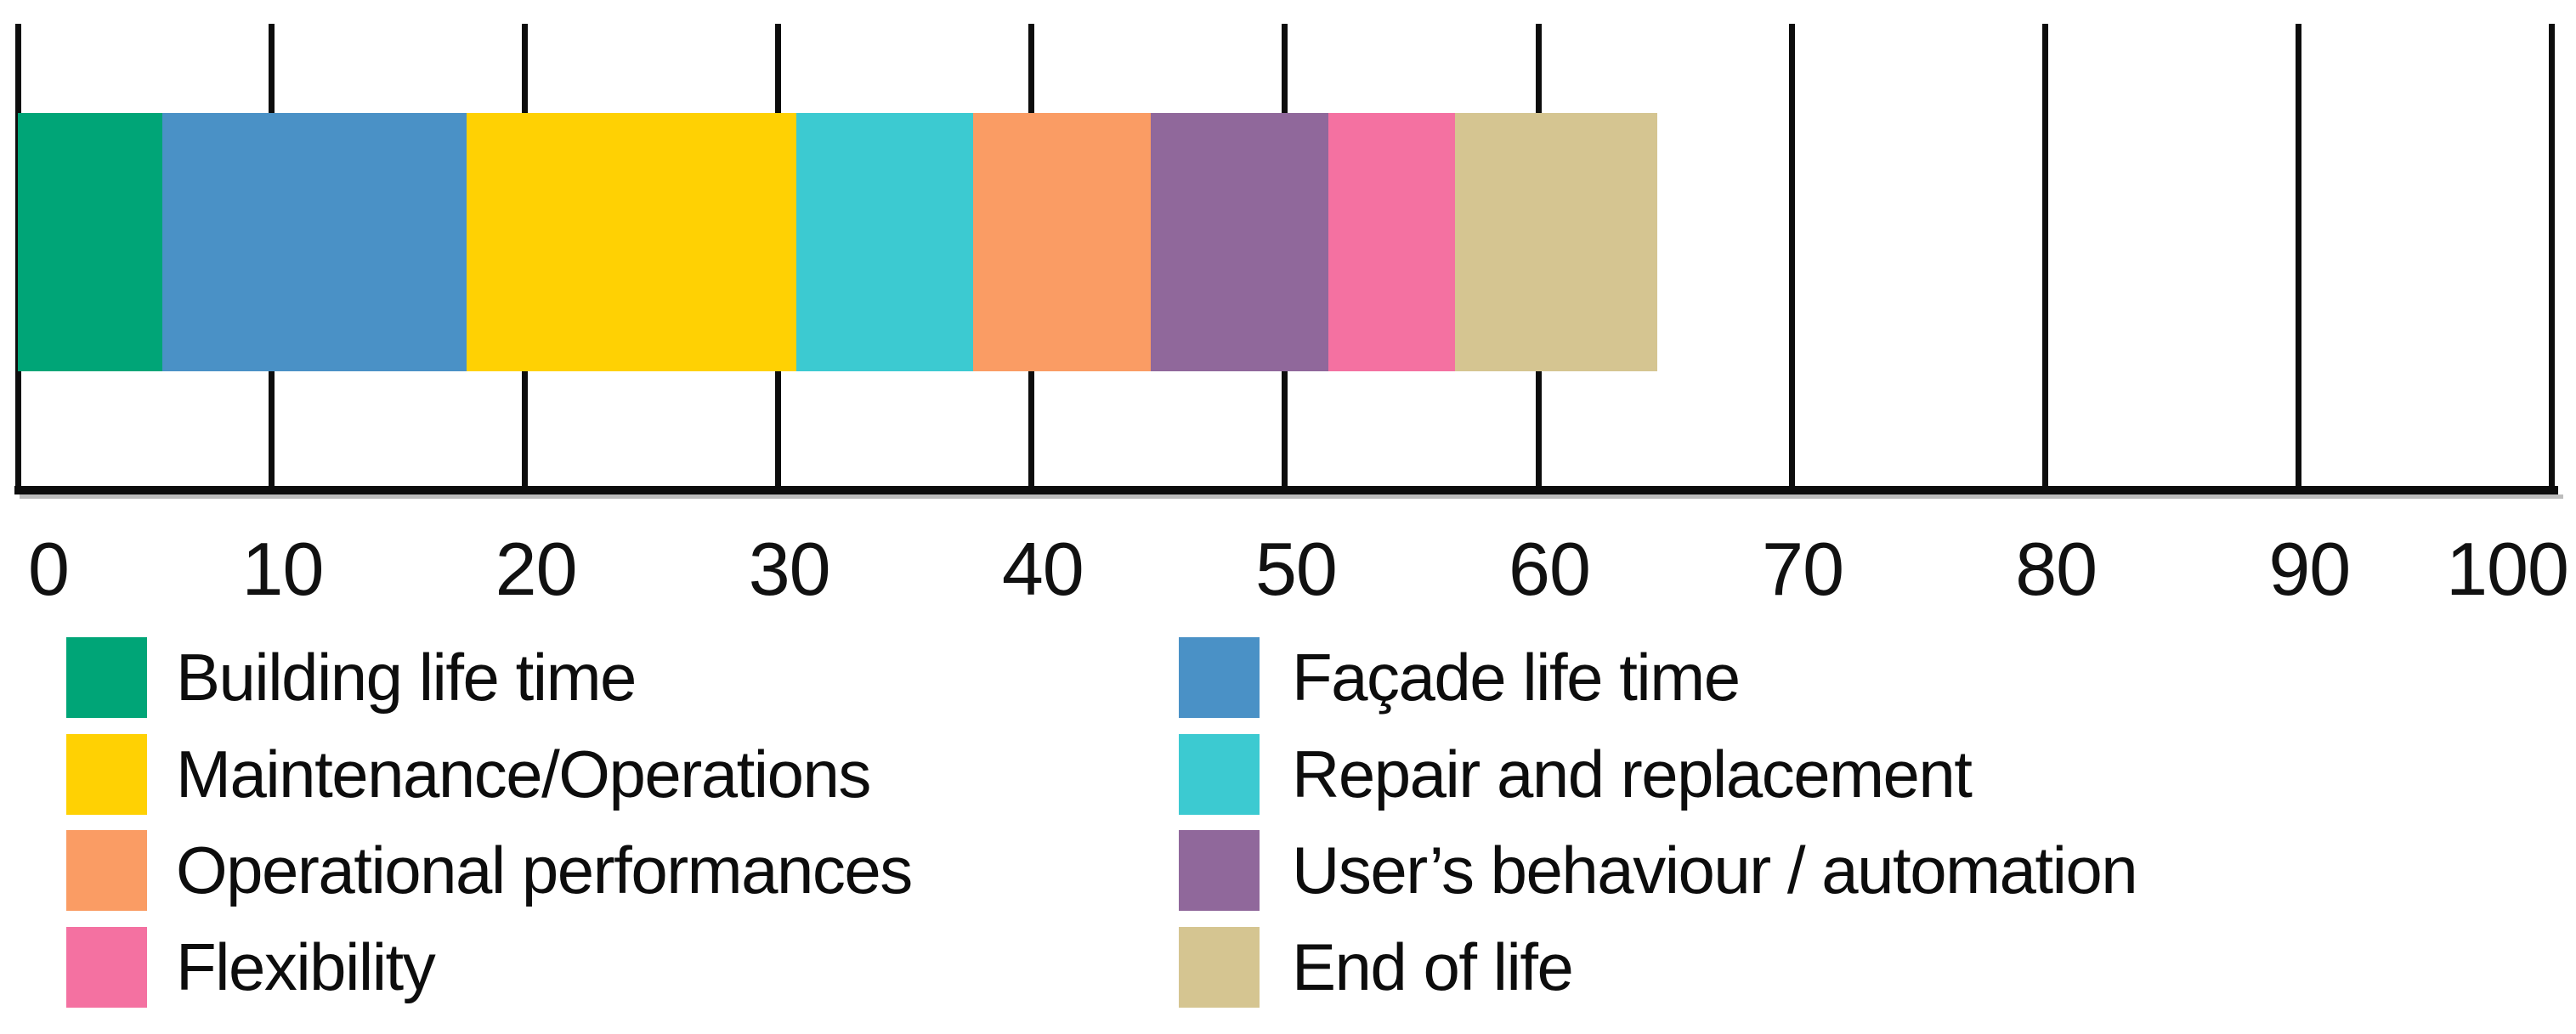 Image resolution: width=2576 pixels, height=1034 pixels. Describe the element at coordinates (544, 870) in the screenshot. I see `legend-label: Operational performances` at that location.